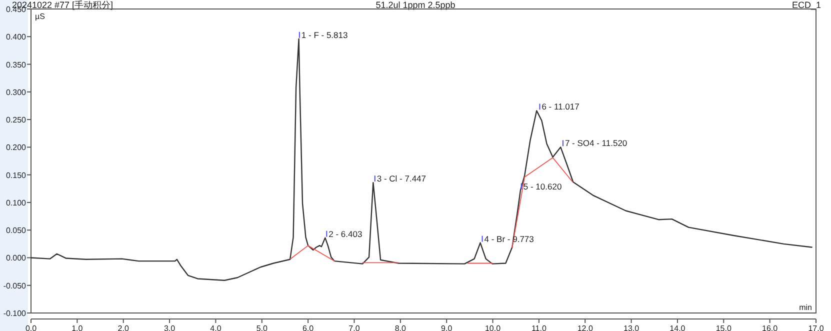 Image resolution: width=831 pixels, height=331 pixels. I want to click on annotation: 5 - 10.620, so click(542, 186).